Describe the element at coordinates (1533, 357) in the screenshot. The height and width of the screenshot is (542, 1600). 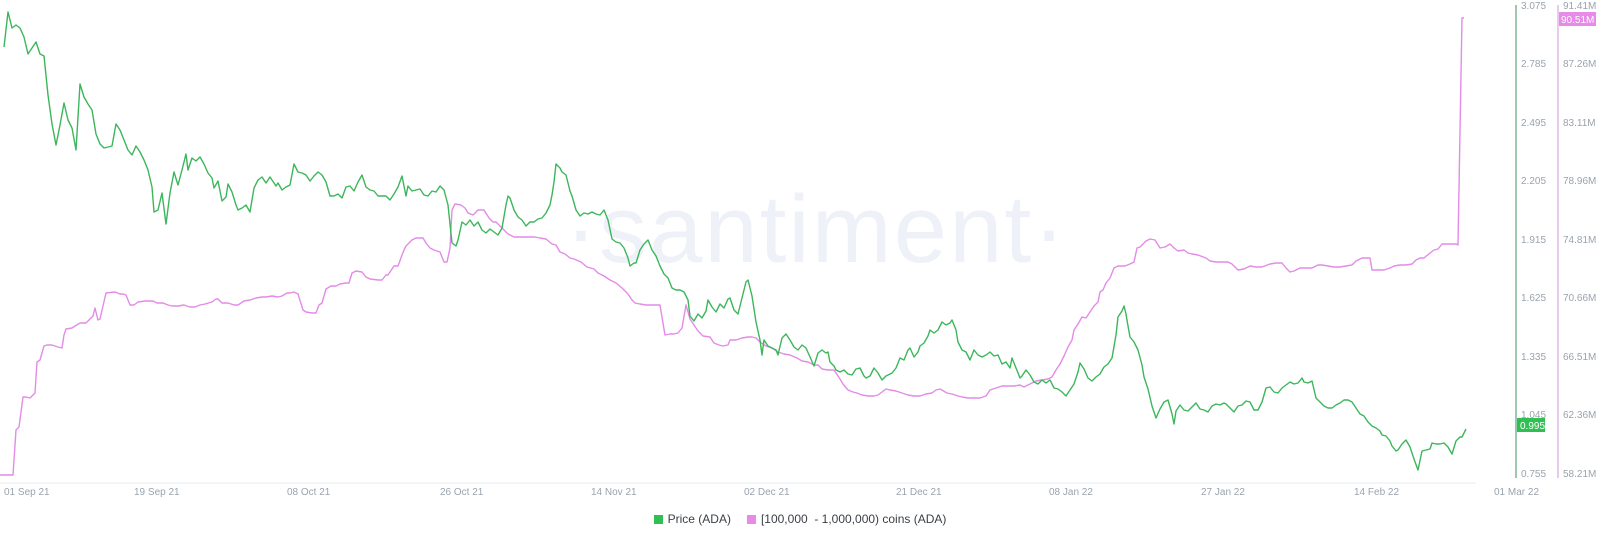
I see `price-tick: 1.335` at that location.